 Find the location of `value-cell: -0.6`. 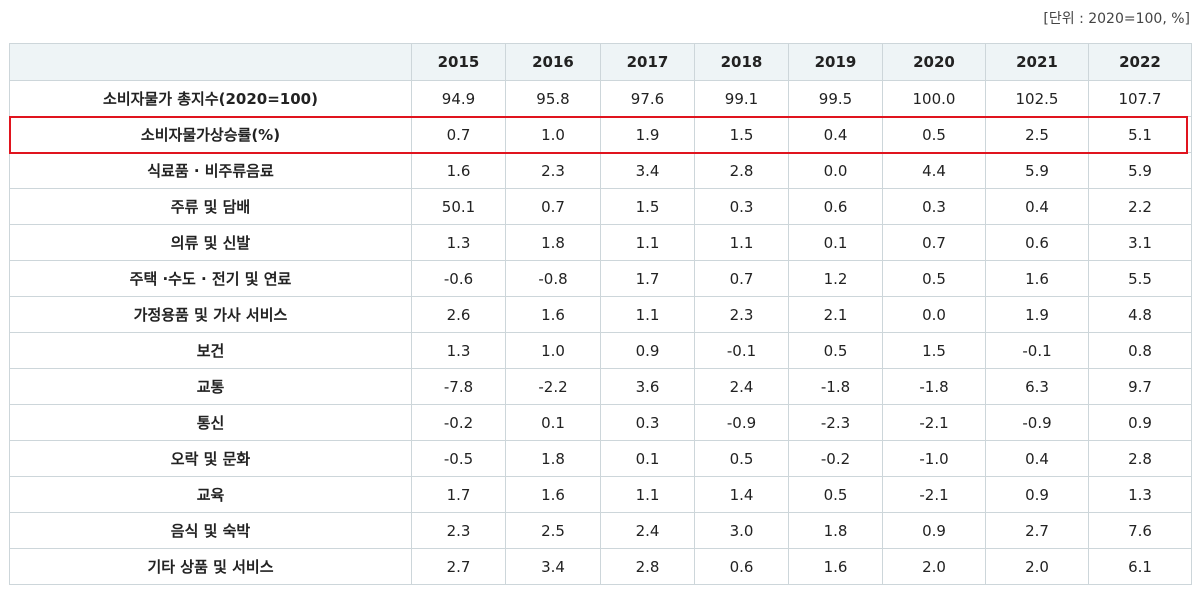

value-cell: -0.6 is located at coordinates (458, 278).